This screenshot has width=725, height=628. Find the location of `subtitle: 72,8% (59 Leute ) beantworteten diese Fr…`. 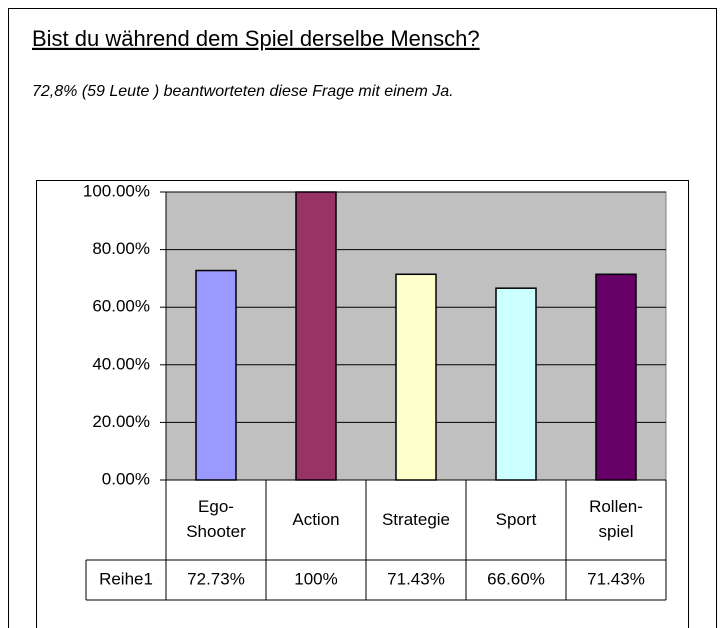

subtitle: 72,8% (59 Leute ) beantworteten diese Fr… is located at coordinates (243, 91).